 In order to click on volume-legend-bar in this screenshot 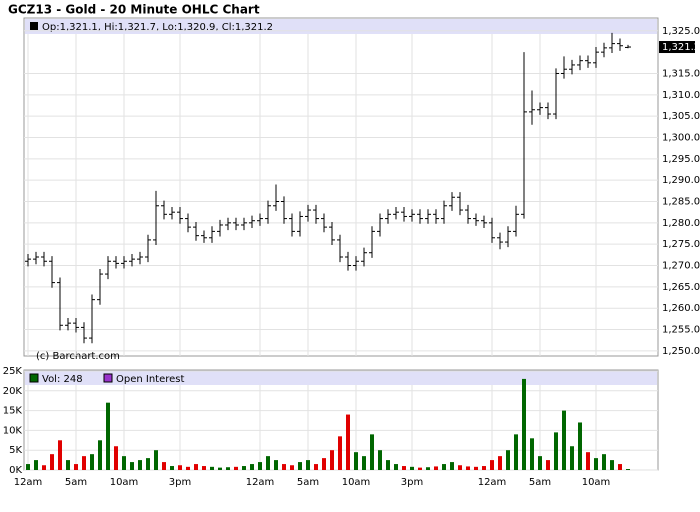, I will do `click(341, 378)`.